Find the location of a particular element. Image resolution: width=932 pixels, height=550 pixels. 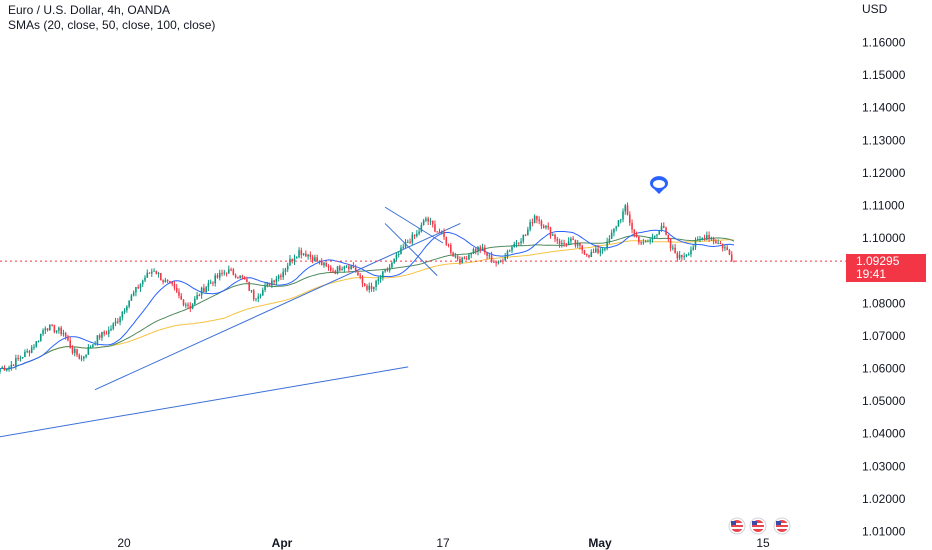

symbol-title: Euro / U.S. Dollar, 4h, OANDA is located at coordinates (89, 10).